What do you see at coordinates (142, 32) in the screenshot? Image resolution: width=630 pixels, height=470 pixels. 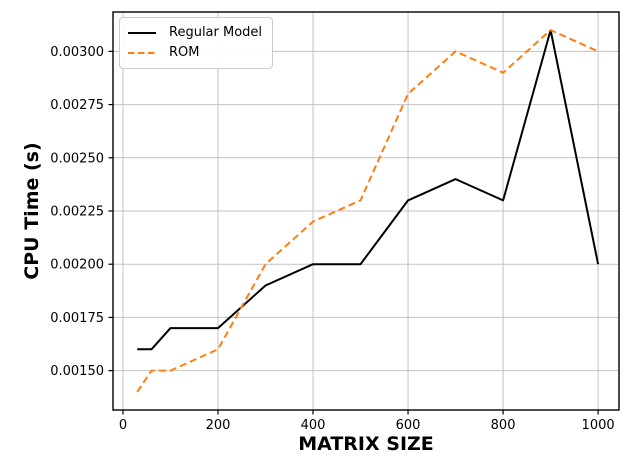 I see `legend-line-sample-regular-model` at bounding box center [142, 32].